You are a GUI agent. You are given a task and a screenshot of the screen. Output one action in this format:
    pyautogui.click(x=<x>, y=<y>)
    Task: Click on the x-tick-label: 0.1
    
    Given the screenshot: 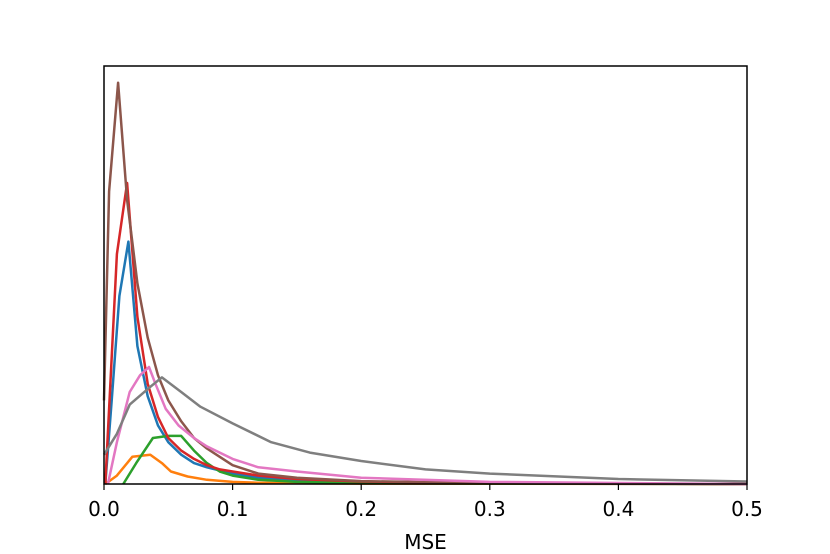 What is the action you would take?
    pyautogui.click(x=233, y=509)
    